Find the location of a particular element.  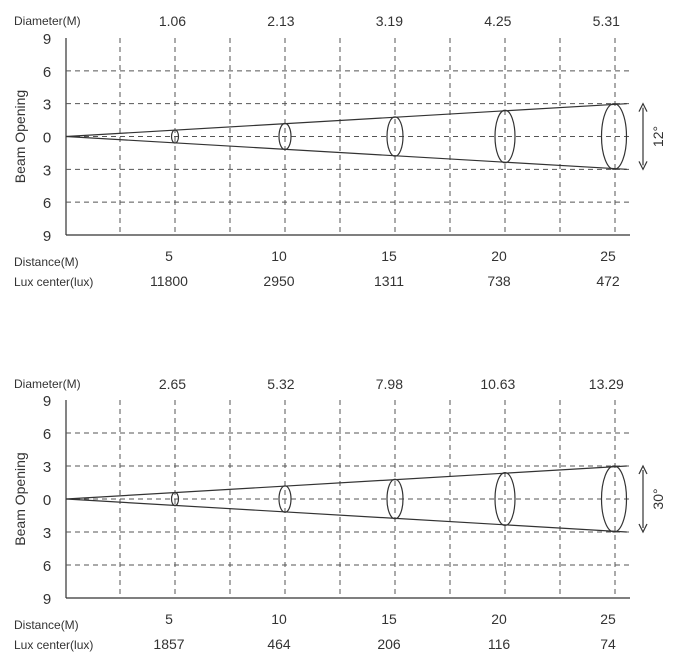

lux-value: 472 is located at coordinates (608, 281).